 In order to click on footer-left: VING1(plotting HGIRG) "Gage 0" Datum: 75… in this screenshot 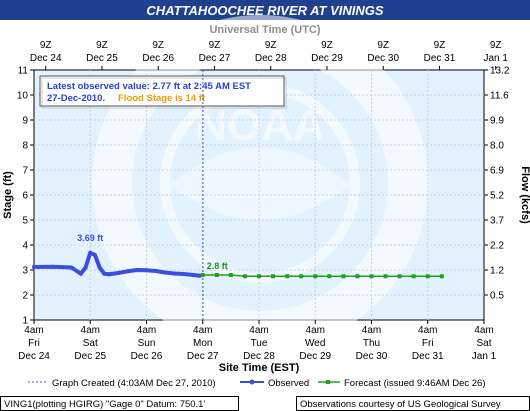, I will do `click(104, 404)`.